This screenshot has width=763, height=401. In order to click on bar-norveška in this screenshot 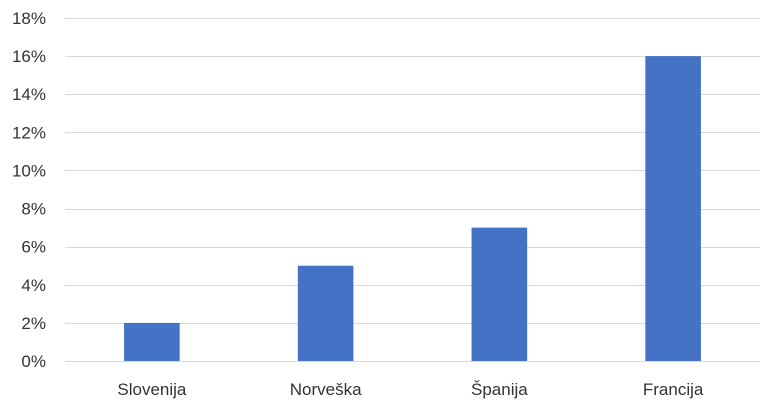, I will do `click(326, 313)`.